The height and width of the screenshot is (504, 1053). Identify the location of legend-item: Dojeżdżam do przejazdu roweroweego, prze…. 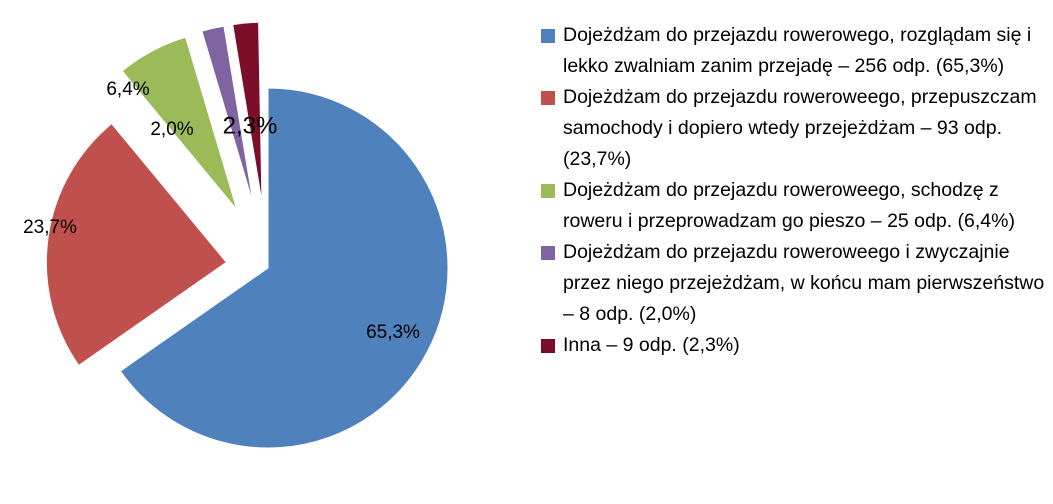
(793, 128).